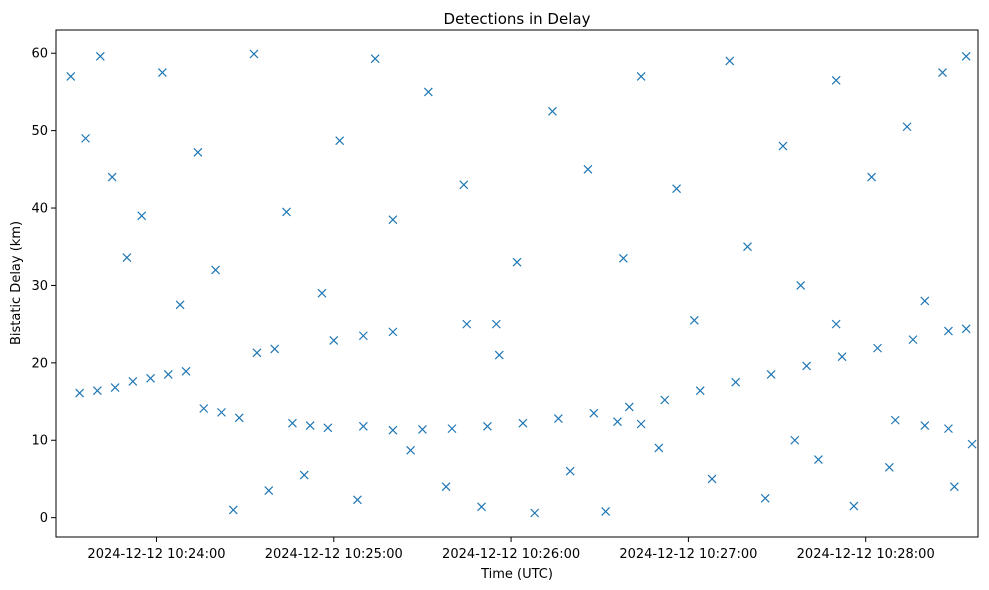 The width and height of the screenshot is (989, 590). Describe the element at coordinates (688, 554) in the screenshot. I see `x-tick-label: 2024-12-12 10:27:00` at that location.